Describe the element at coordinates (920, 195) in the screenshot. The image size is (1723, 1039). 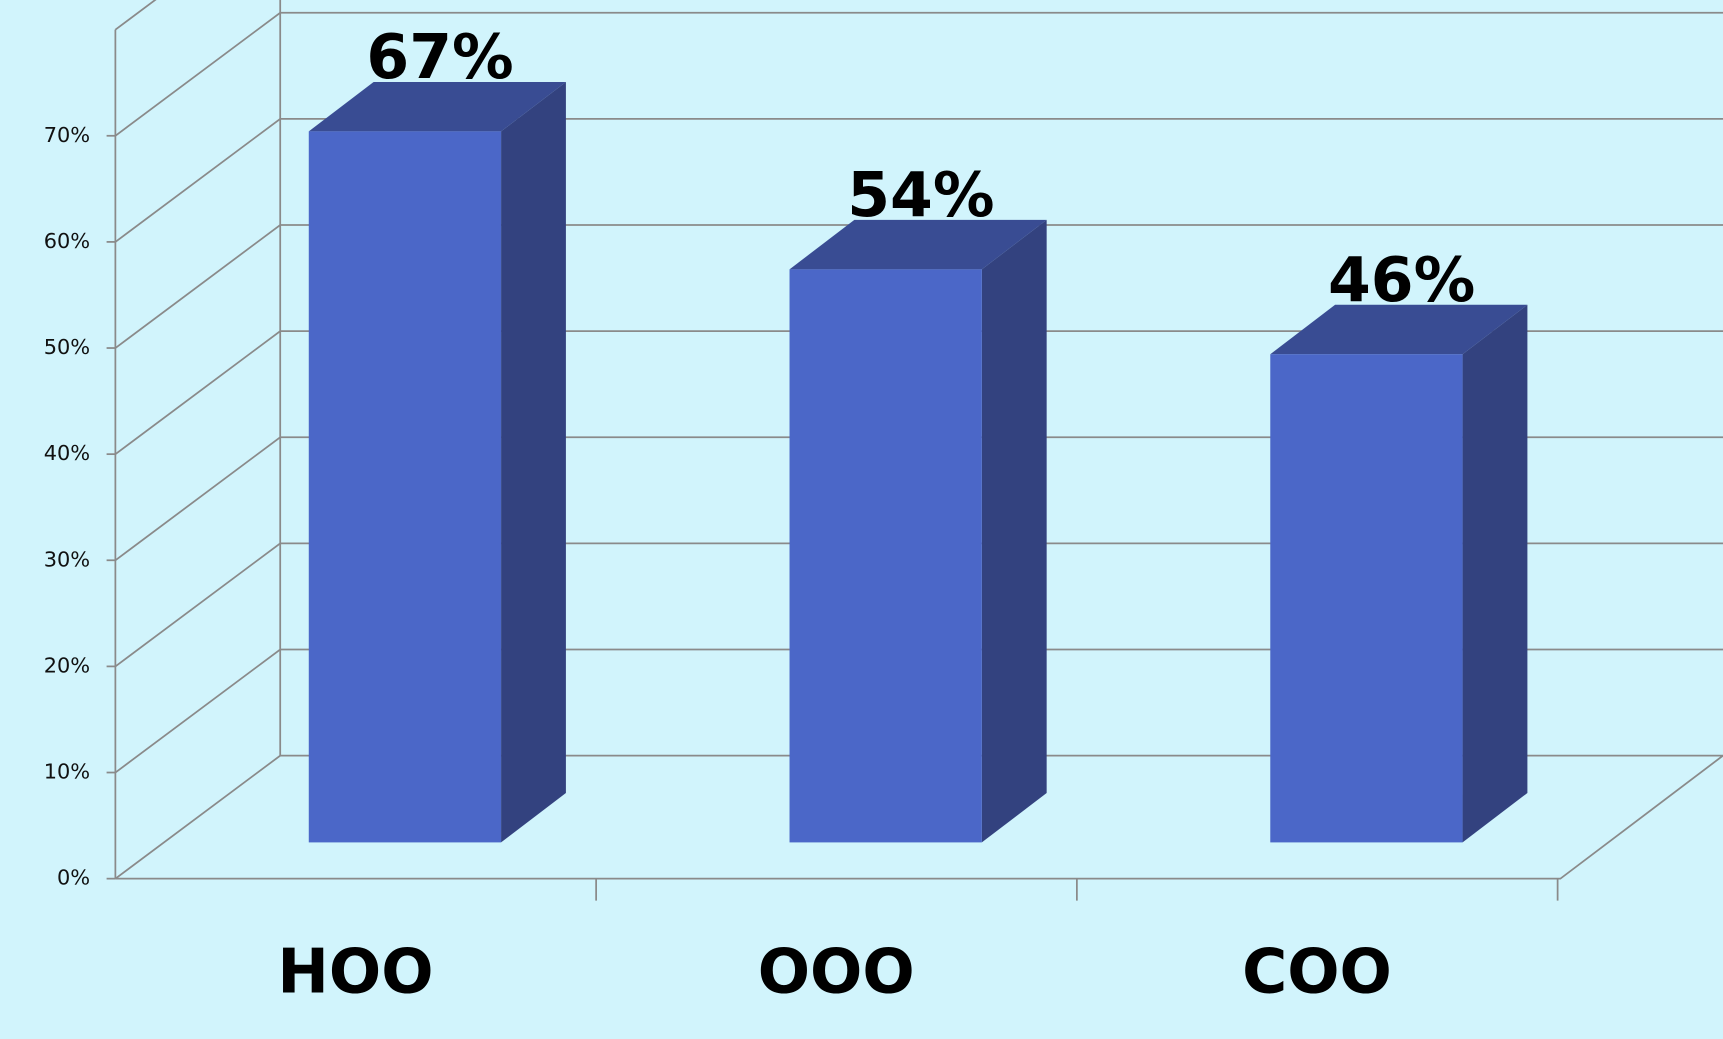
I see `value-label: 54%` at that location.